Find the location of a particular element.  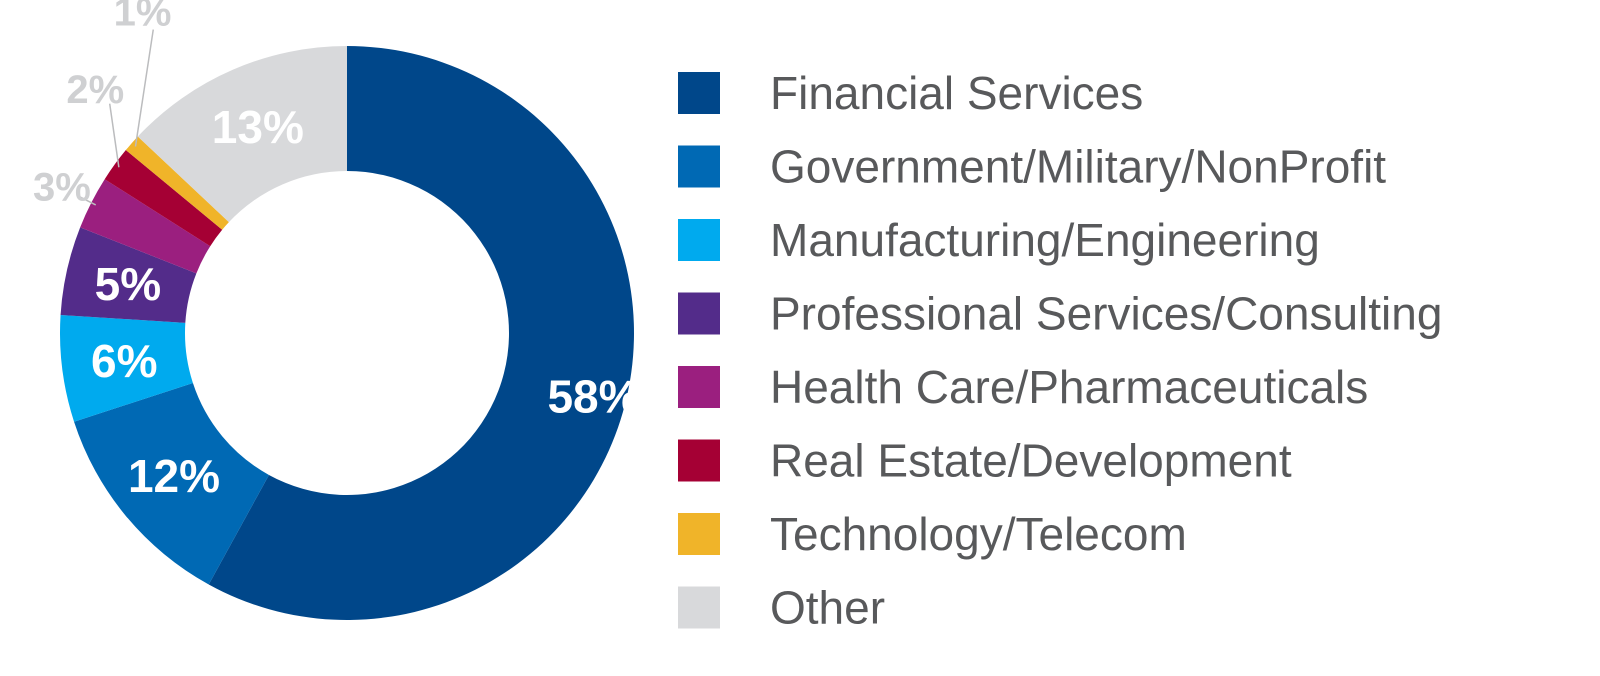

legend-label: Manufacturing/Engineering is located at coordinates (1045, 240).